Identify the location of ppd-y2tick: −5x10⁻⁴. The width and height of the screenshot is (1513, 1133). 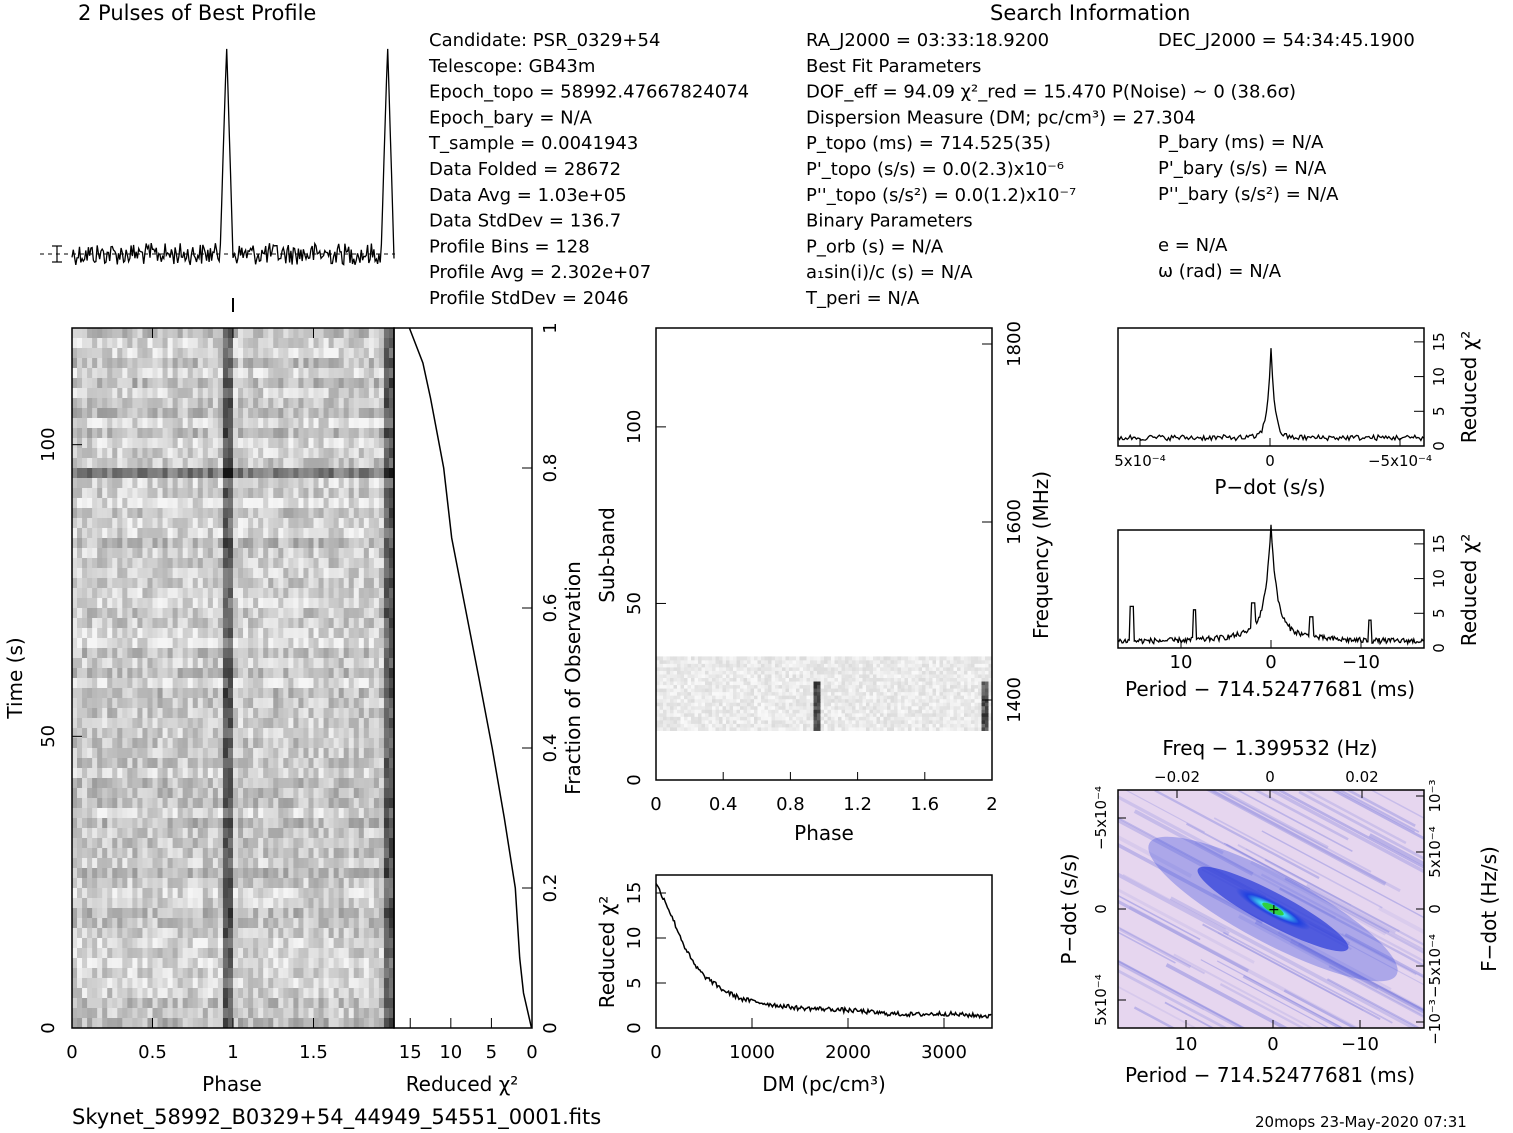
(1435, 966).